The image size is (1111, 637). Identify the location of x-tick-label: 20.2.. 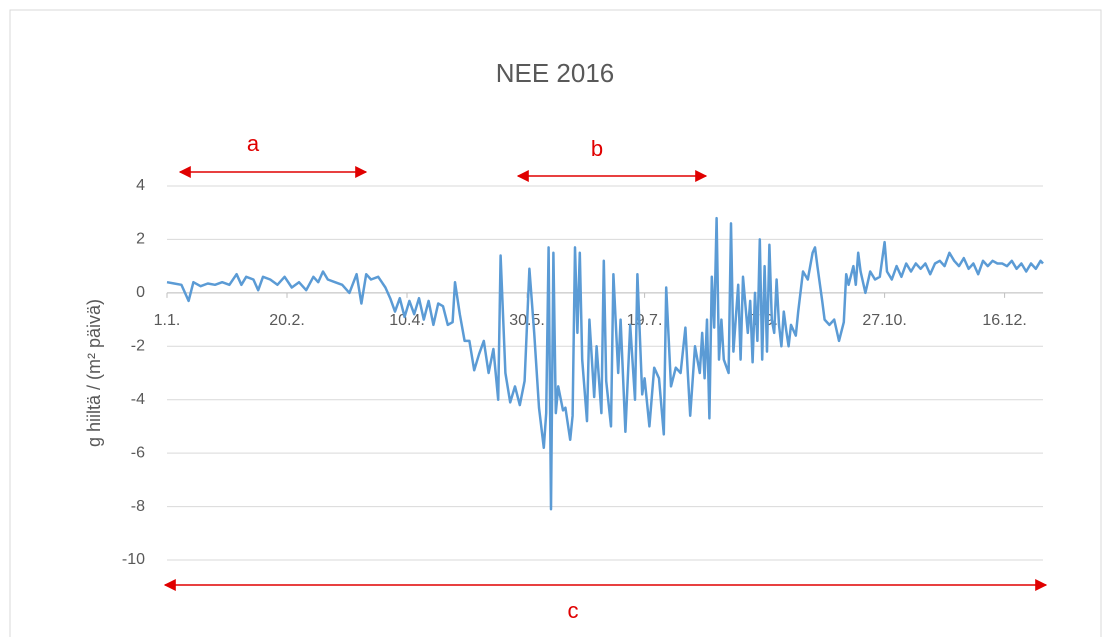
(287, 320).